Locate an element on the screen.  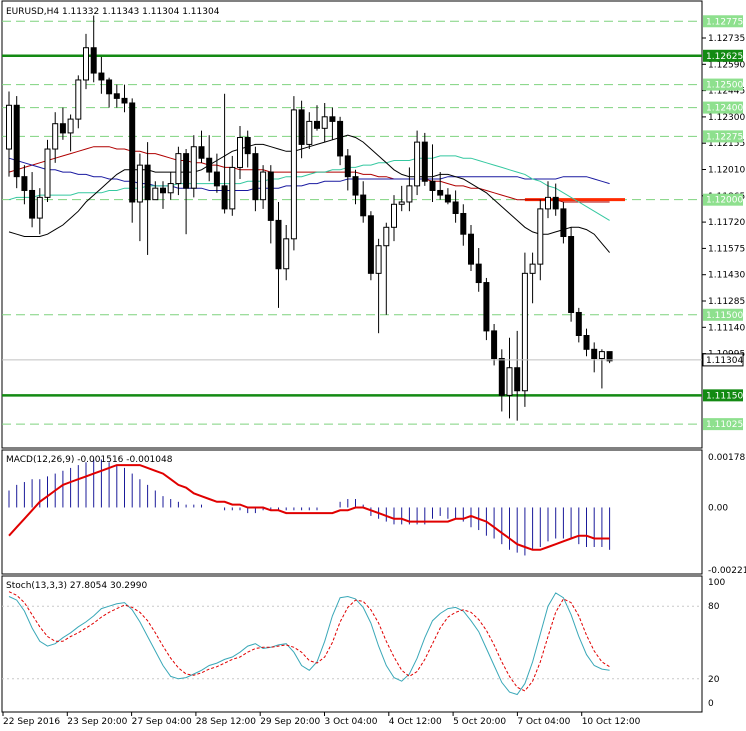
price-tick-label: 1.11575 is located at coordinates (726, 249).